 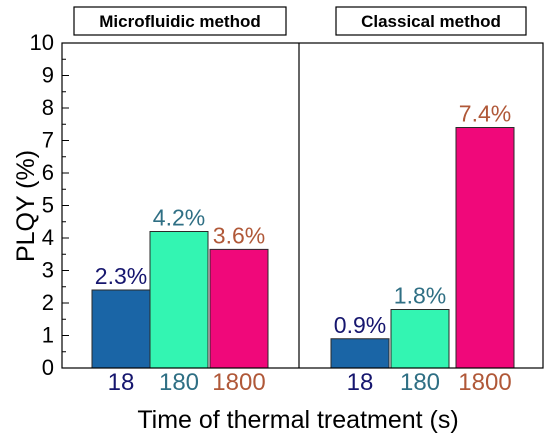 What do you see at coordinates (239, 235) in the screenshot?
I see `data-label: 3.6%` at bounding box center [239, 235].